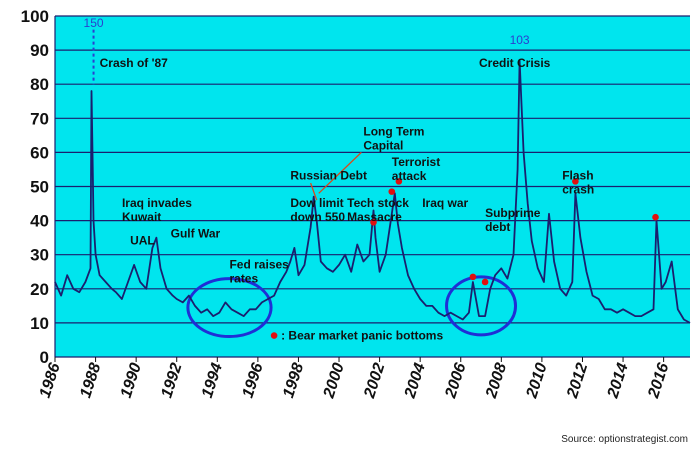  I want to click on y-tick-label: 30, so click(39, 255).